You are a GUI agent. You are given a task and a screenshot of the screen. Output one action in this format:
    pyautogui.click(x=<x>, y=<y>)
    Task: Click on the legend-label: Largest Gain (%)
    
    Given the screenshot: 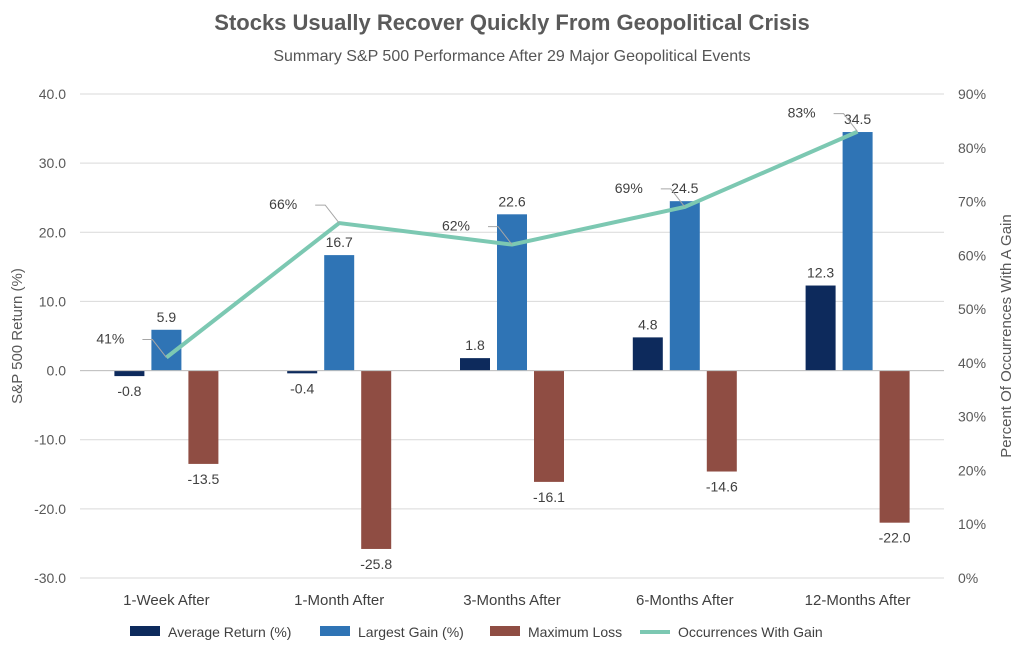 What is the action you would take?
    pyautogui.click(x=411, y=632)
    